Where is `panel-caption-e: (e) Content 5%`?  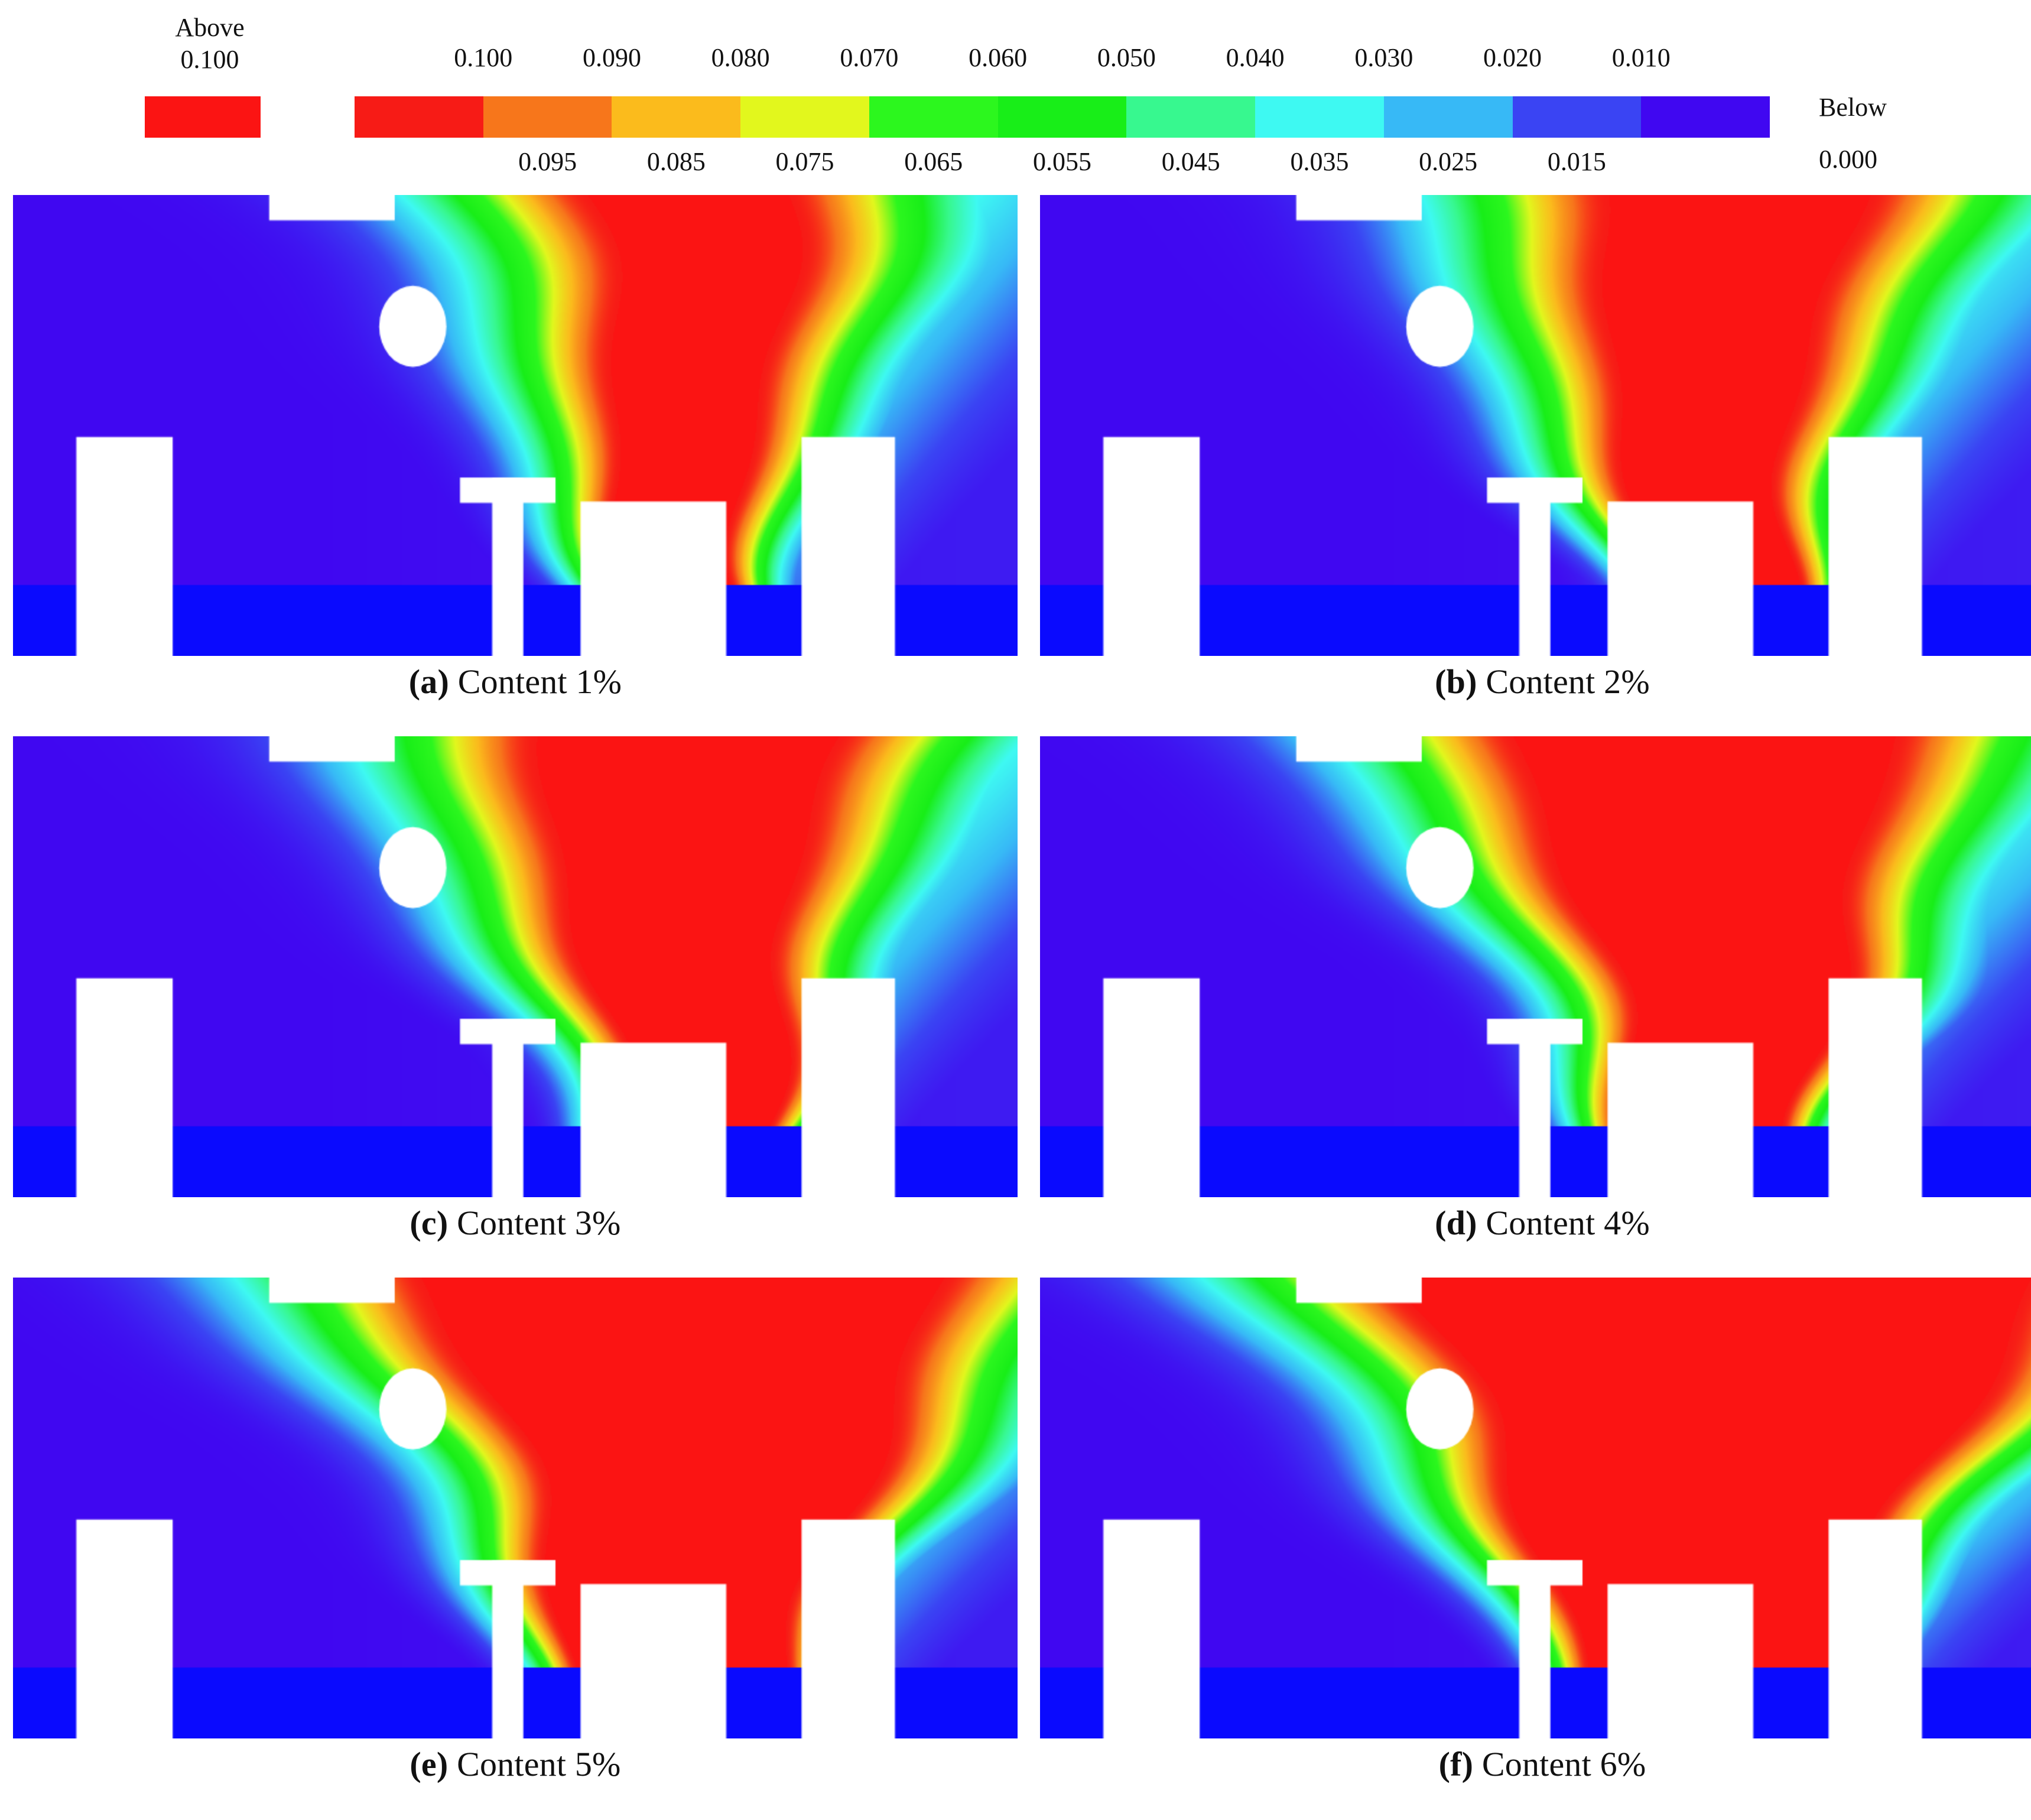
panel-caption-e: (e) Content 5% is located at coordinates (515, 1764).